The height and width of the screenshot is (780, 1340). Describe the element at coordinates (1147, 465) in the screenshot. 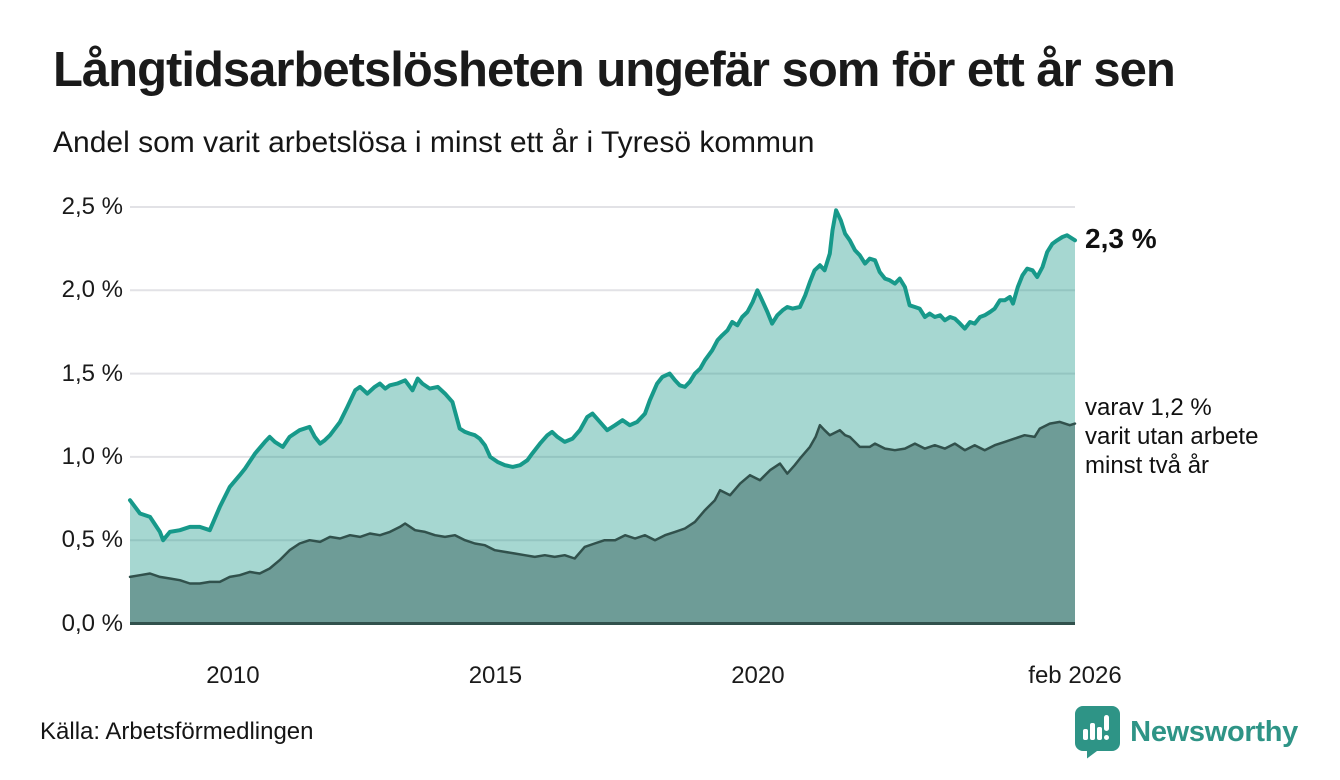

I see `secondary-series-label-line3: minst två år` at that location.